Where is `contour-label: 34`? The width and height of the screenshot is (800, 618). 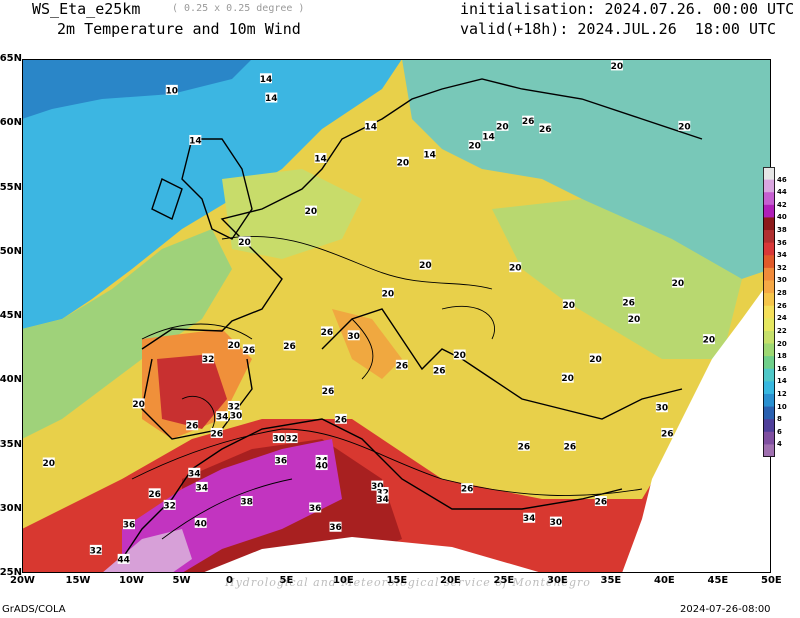 contour-label: 34 is located at coordinates (529, 519).